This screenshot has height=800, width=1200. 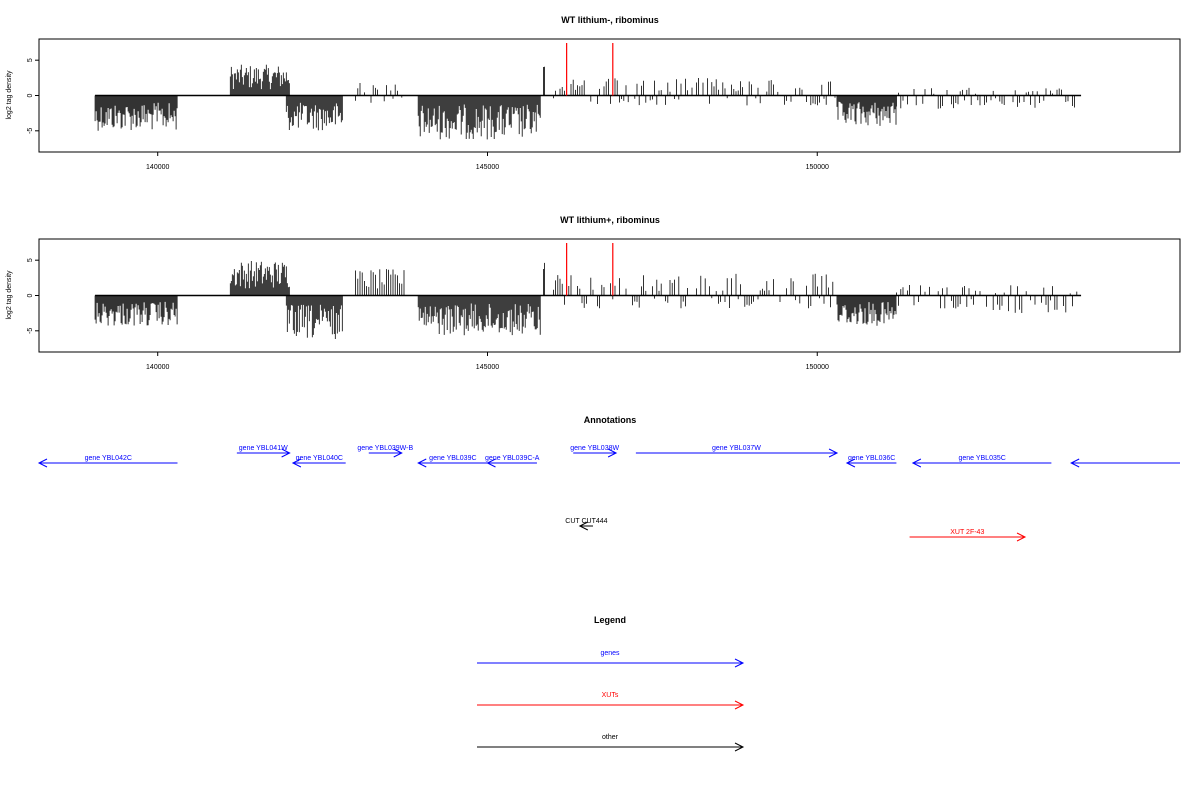 What do you see at coordinates (736, 448) in the screenshot?
I see `feature-label: gene YBL037W` at bounding box center [736, 448].